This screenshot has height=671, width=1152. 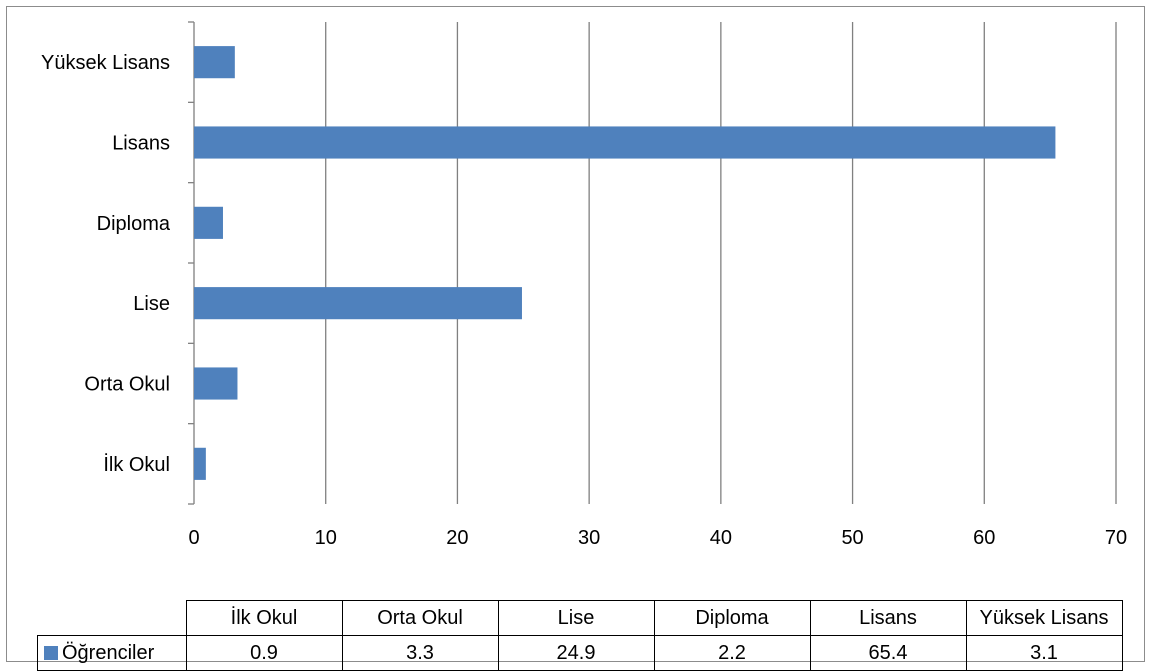 I want to click on y-category-label: Orta Okul, so click(x=127, y=385).